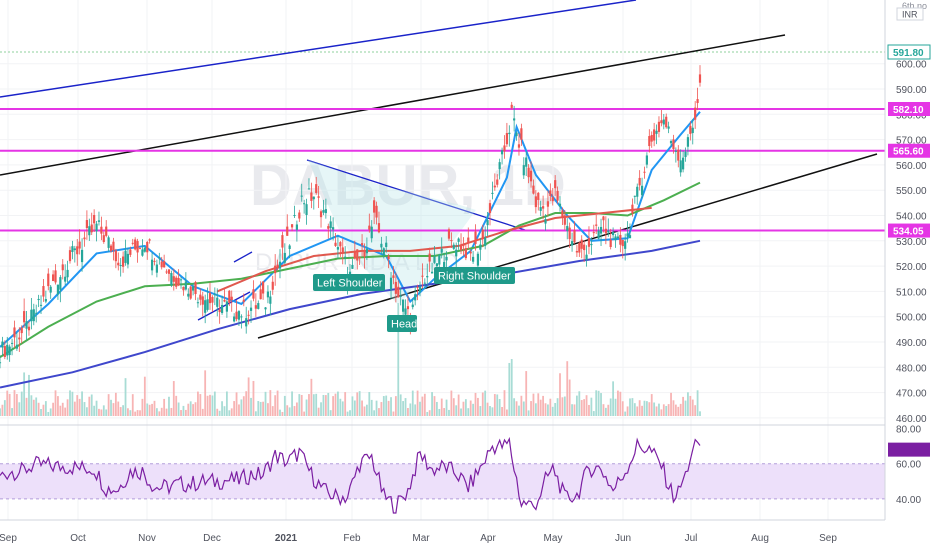  I want to click on price-tick: 470.00, so click(911, 394).